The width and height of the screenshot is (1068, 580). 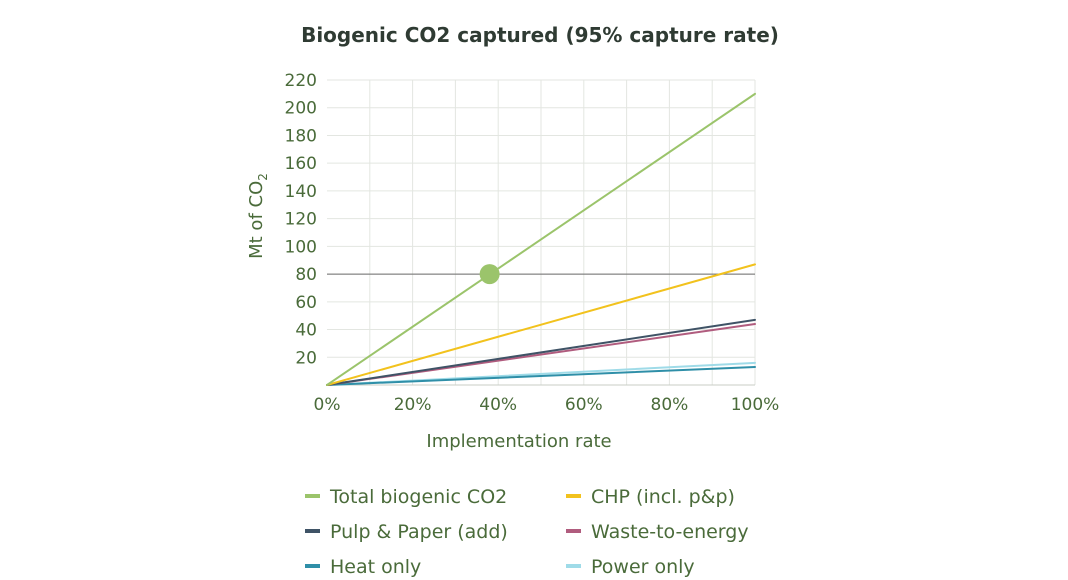 What do you see at coordinates (418, 497) in the screenshot?
I see `legend-label: Total biogenic CO2` at bounding box center [418, 497].